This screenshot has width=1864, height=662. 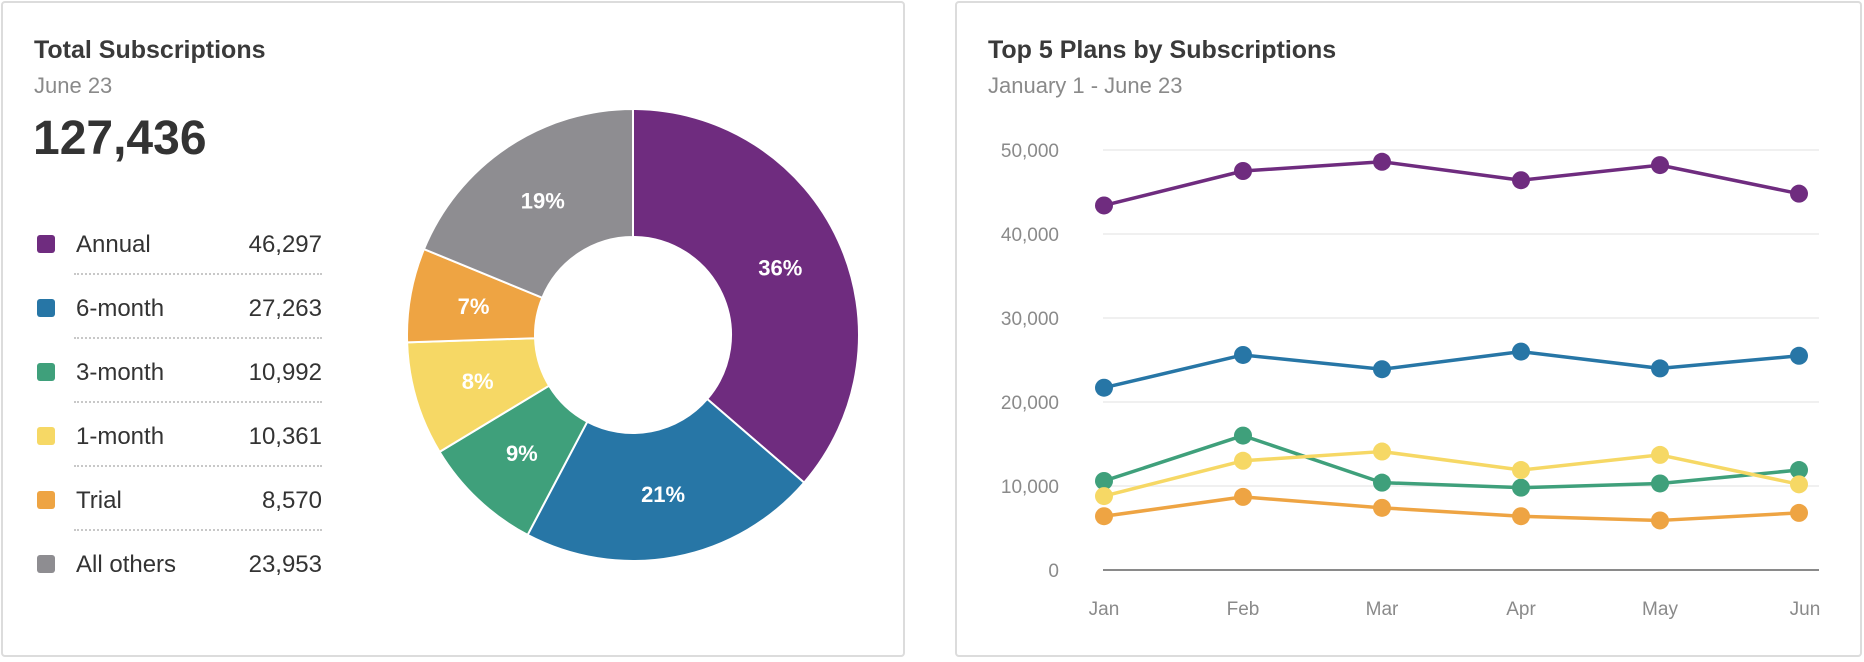 What do you see at coordinates (178, 243) in the screenshot?
I see `legend-item: Annual 46,297` at bounding box center [178, 243].